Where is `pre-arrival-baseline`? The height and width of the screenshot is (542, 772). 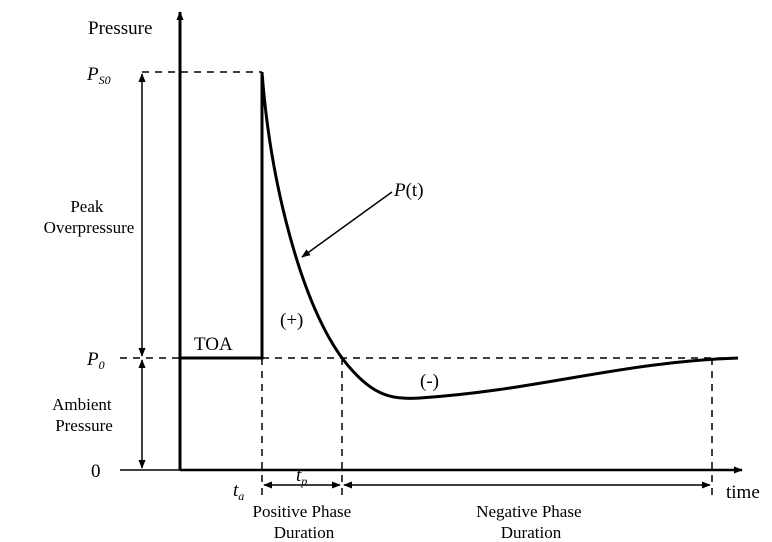
pre-arrival-baseline is located at coordinates (222, 216).